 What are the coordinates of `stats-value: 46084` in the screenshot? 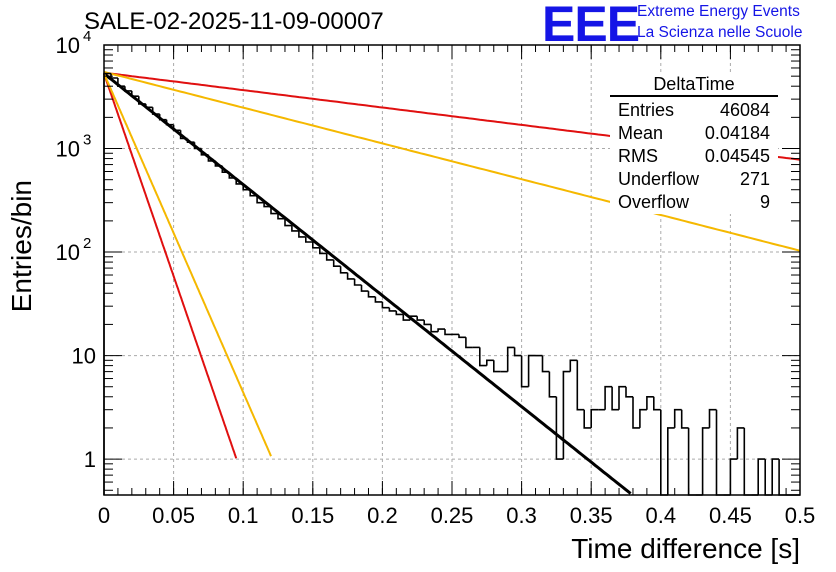 It's located at (744, 110).